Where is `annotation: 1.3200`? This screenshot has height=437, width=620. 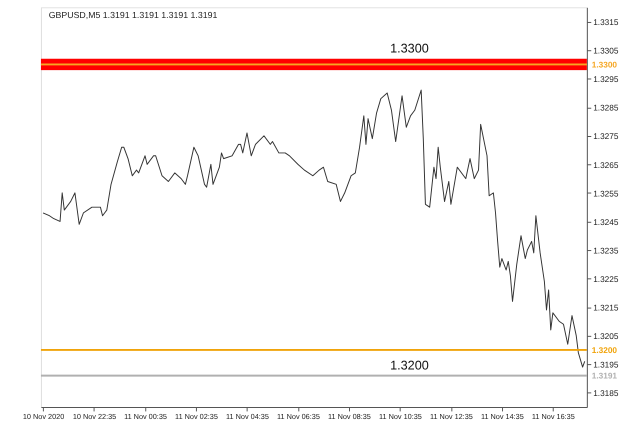
annotation: 1.3200 is located at coordinates (409, 365).